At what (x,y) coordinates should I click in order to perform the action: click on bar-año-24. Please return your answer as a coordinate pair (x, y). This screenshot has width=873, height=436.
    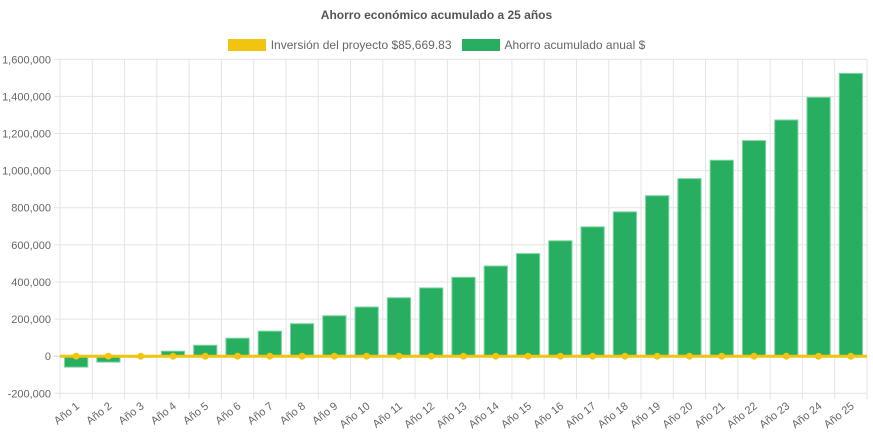
    Looking at the image, I should click on (818, 226).